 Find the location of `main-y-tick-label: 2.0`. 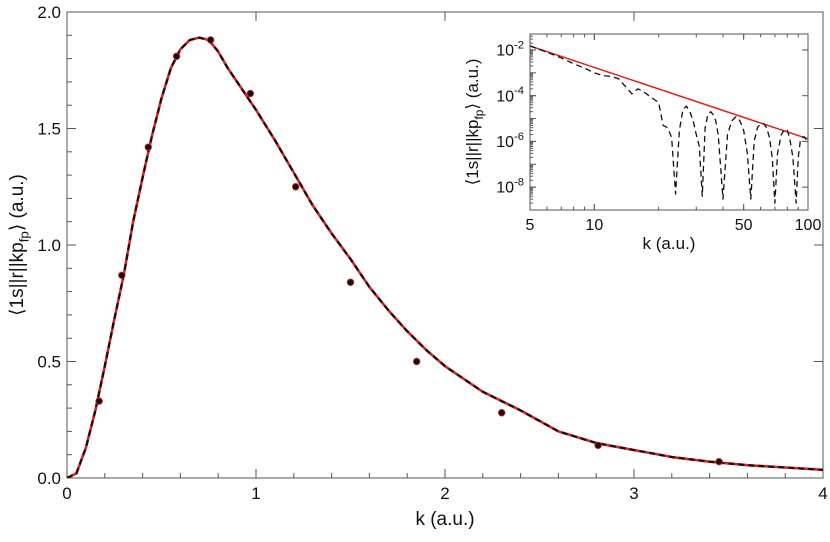

main-y-tick-label: 2.0 is located at coordinates (49, 12).